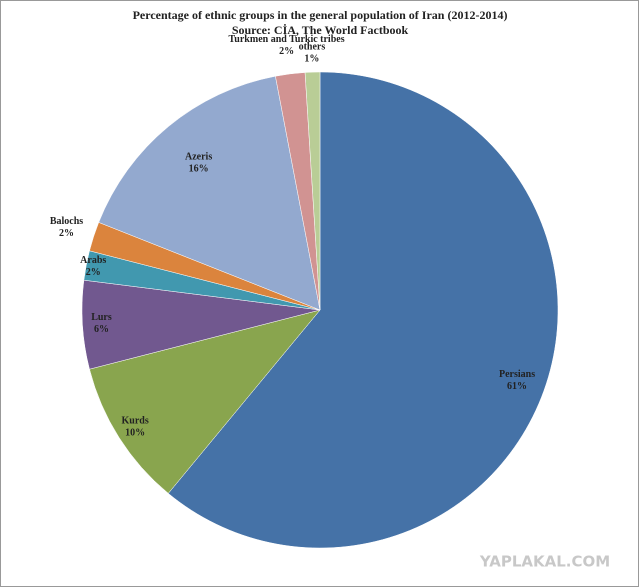 The height and width of the screenshot is (588, 640). I want to click on slice-value-label: 6%, so click(101, 329).